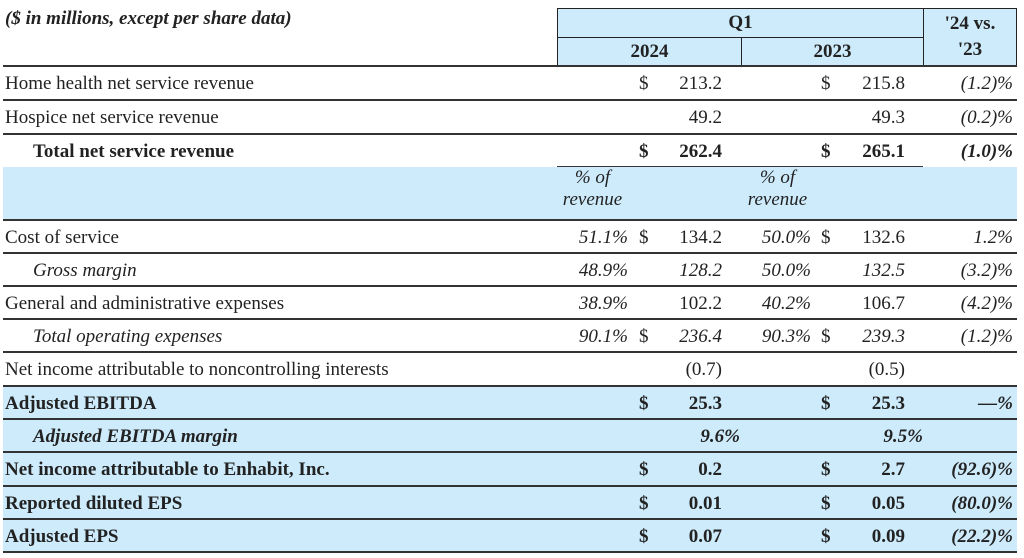 This screenshot has height=558, width=1024. I want to click on table-row: Adjusted EPS $0.07 $0.09 (22.2)%, so click(510, 534).